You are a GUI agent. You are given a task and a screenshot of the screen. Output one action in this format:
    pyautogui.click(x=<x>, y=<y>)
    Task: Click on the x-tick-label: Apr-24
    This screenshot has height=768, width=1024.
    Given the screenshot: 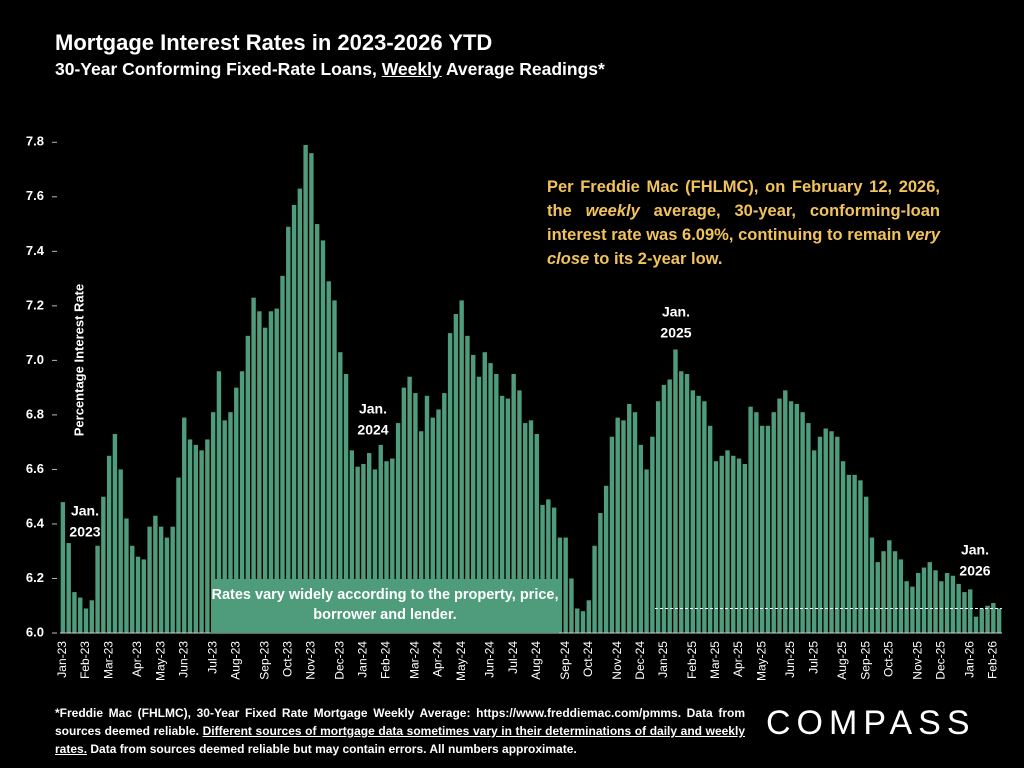 What is the action you would take?
    pyautogui.click(x=438, y=659)
    